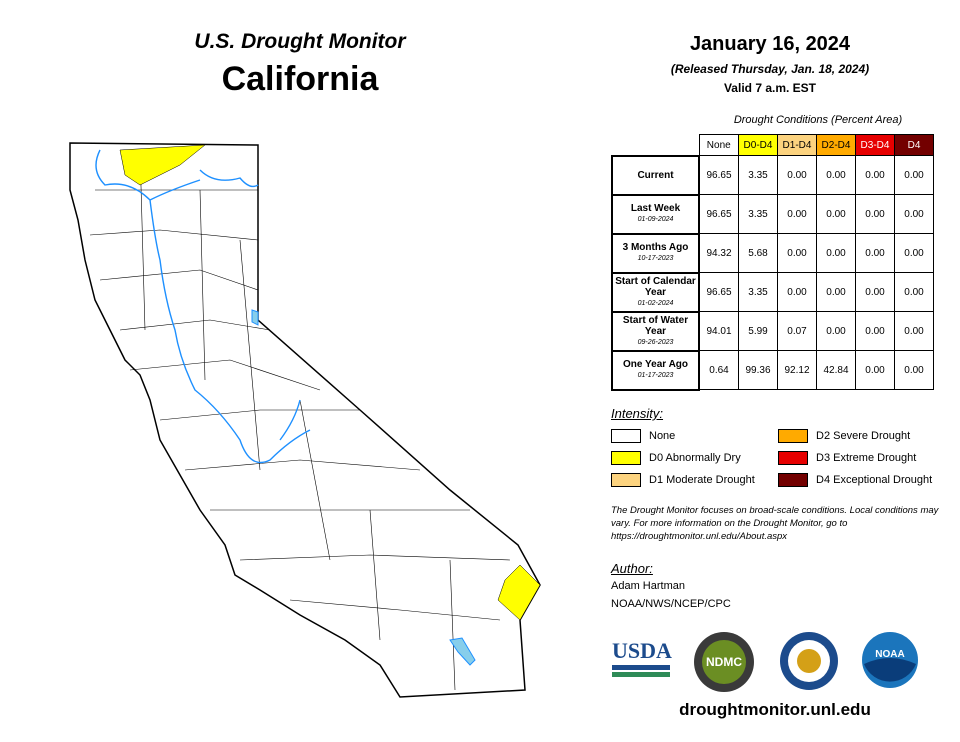 This screenshot has height=742, width=960. What do you see at coordinates (655, 247) in the screenshot?
I see `row-label-text: 3 Months Ago` at bounding box center [655, 247].